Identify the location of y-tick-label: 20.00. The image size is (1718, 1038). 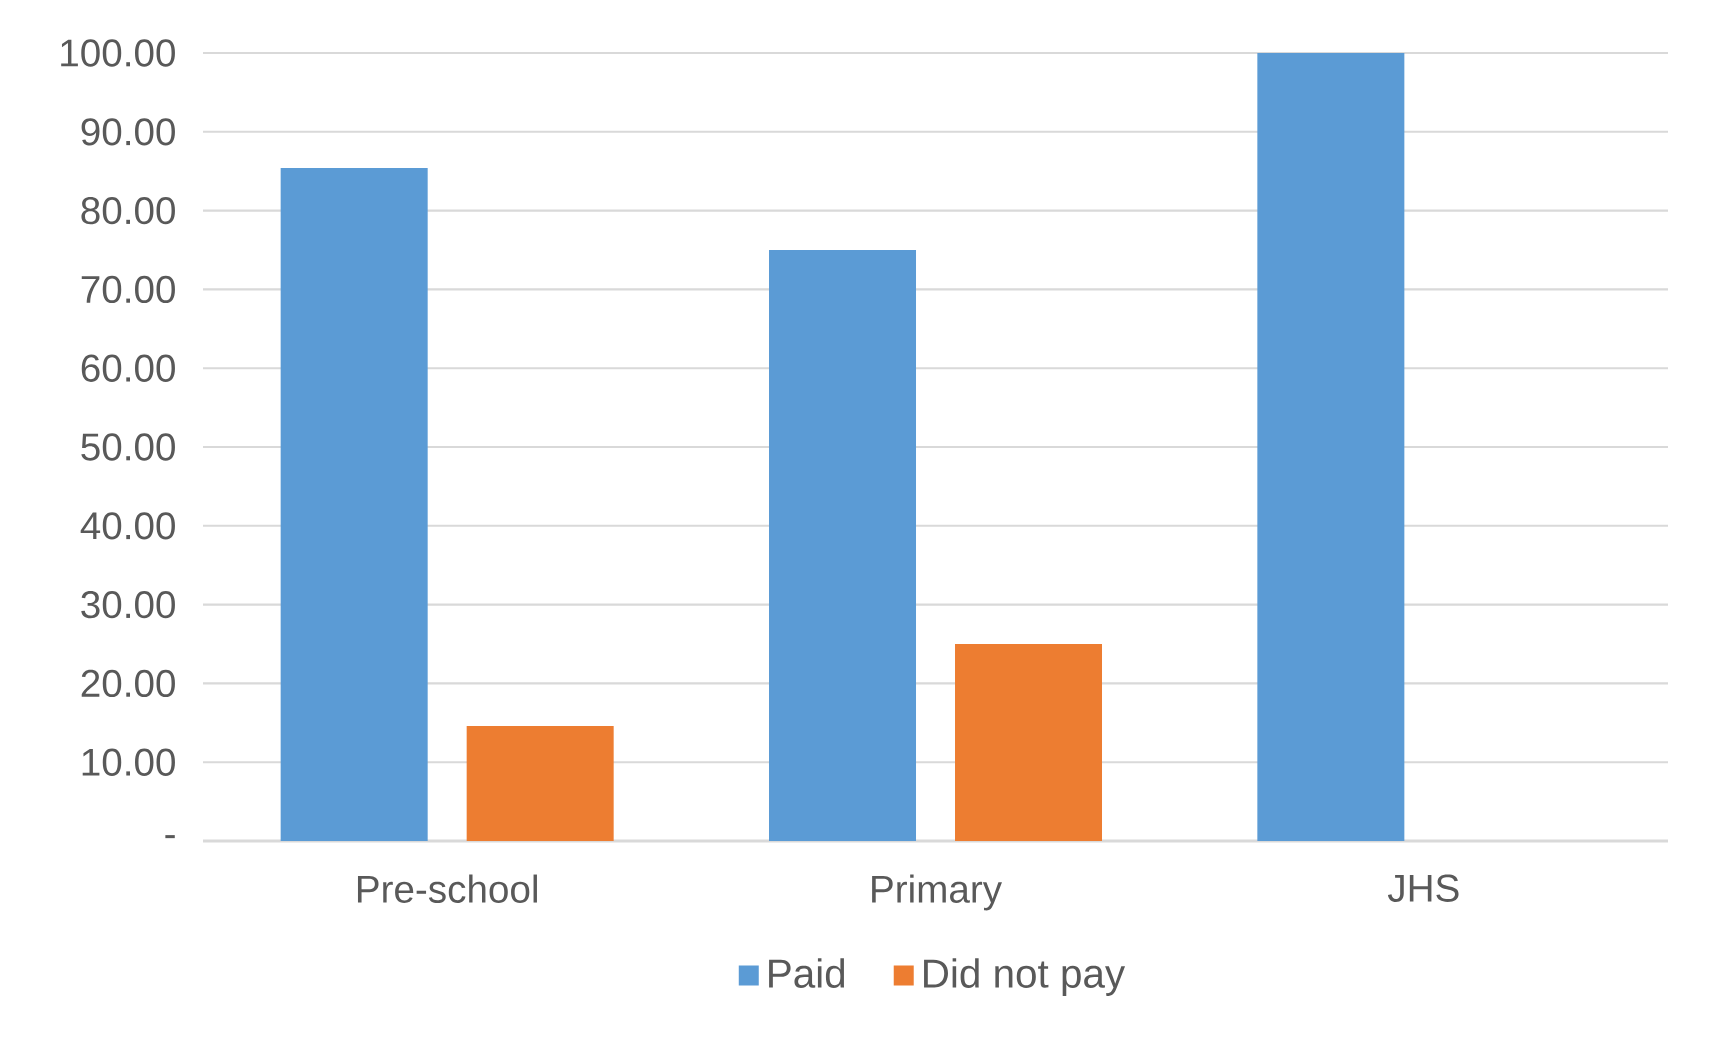
(128, 683).